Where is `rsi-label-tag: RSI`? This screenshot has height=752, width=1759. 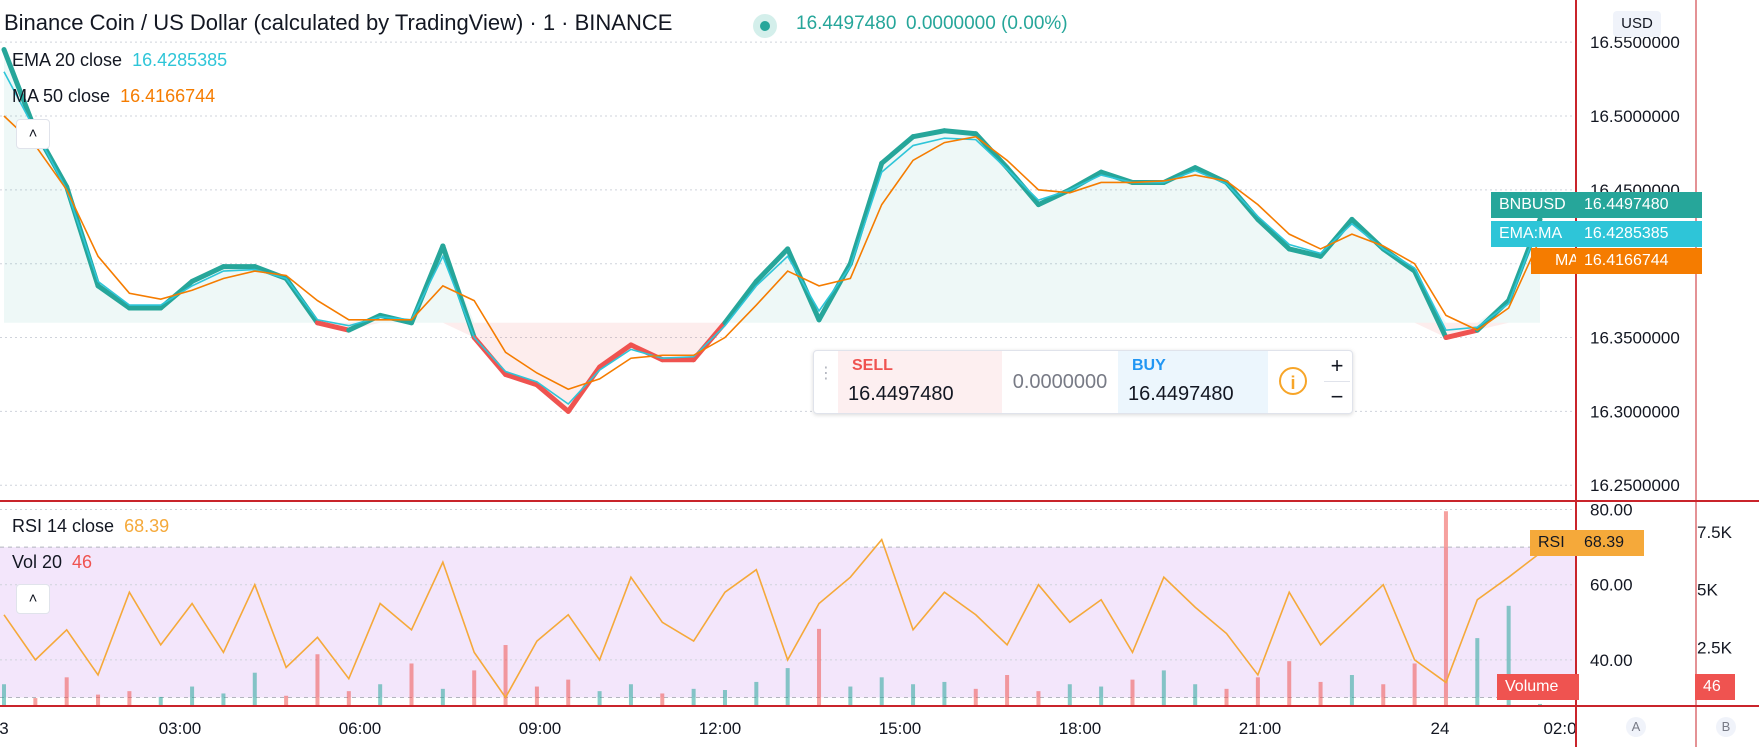 rsi-label-tag: RSI is located at coordinates (1554, 543).